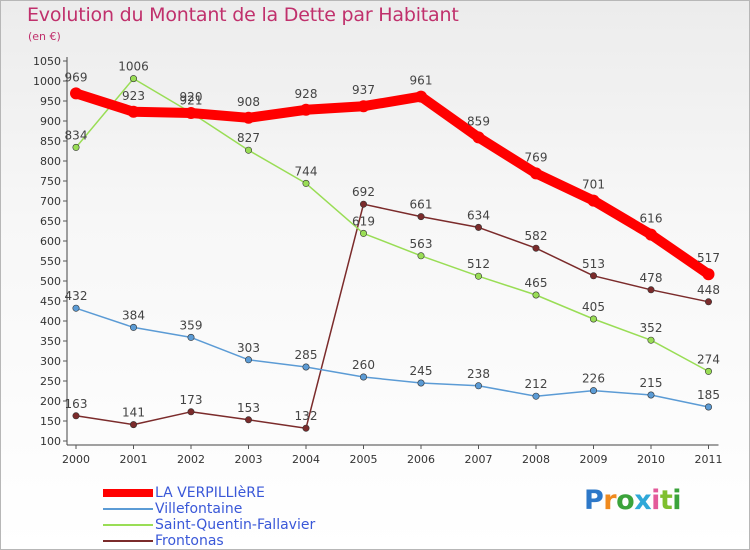 This screenshot has width=750, height=550. I want to click on y-tick-label: 150, so click(50, 421).